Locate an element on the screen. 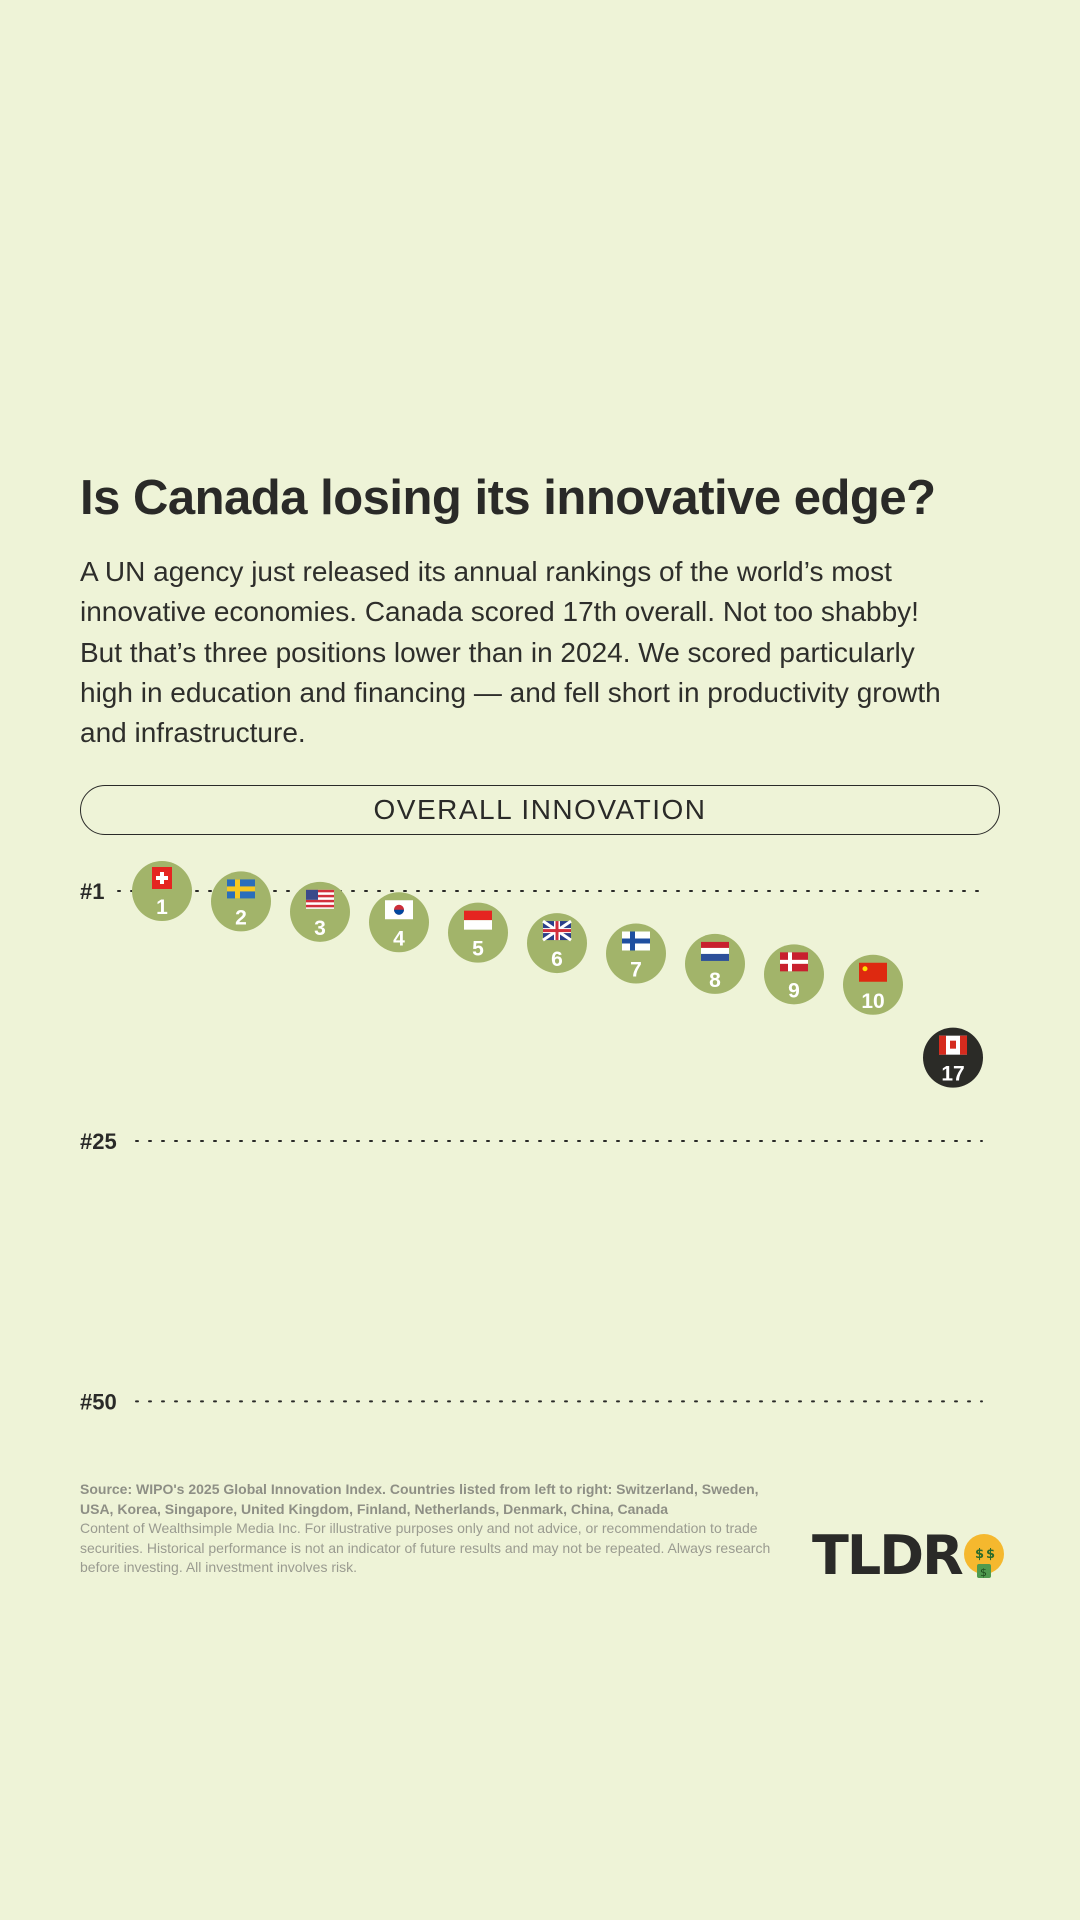  flag-fi-icon is located at coordinates (636, 941).